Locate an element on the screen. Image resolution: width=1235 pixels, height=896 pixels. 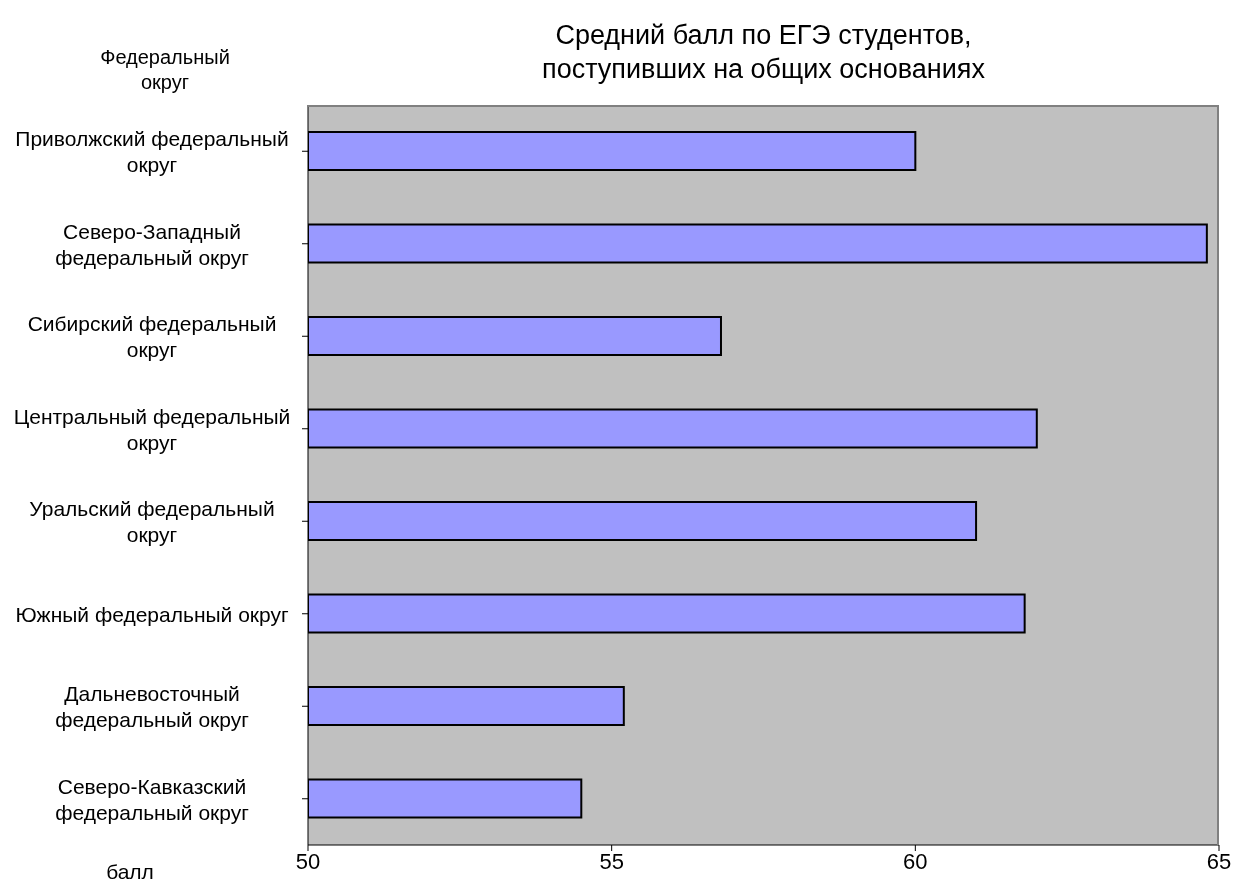
x-axis-title: балл is located at coordinates (130, 872).